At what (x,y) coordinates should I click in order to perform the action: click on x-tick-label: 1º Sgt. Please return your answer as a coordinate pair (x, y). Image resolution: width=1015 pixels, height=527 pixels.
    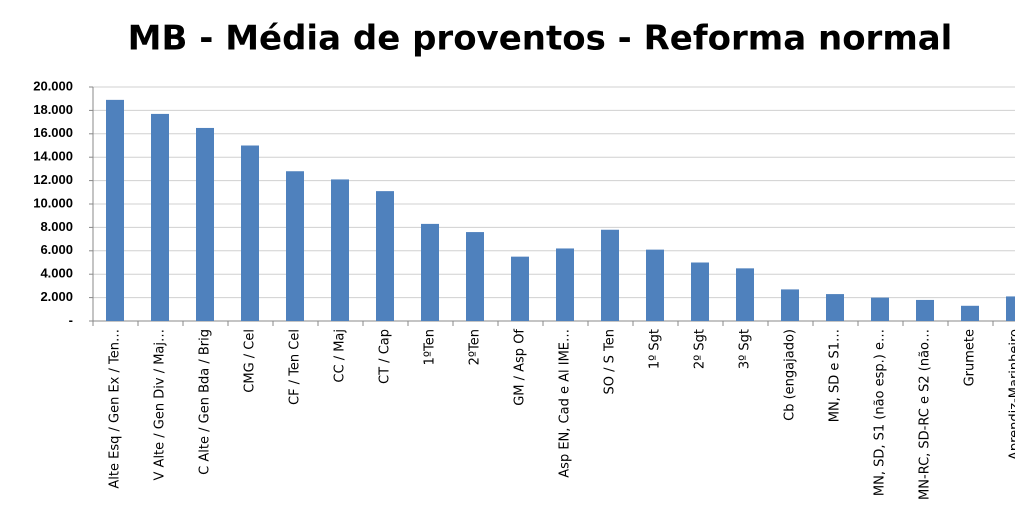
    Looking at the image, I should click on (655, 349).